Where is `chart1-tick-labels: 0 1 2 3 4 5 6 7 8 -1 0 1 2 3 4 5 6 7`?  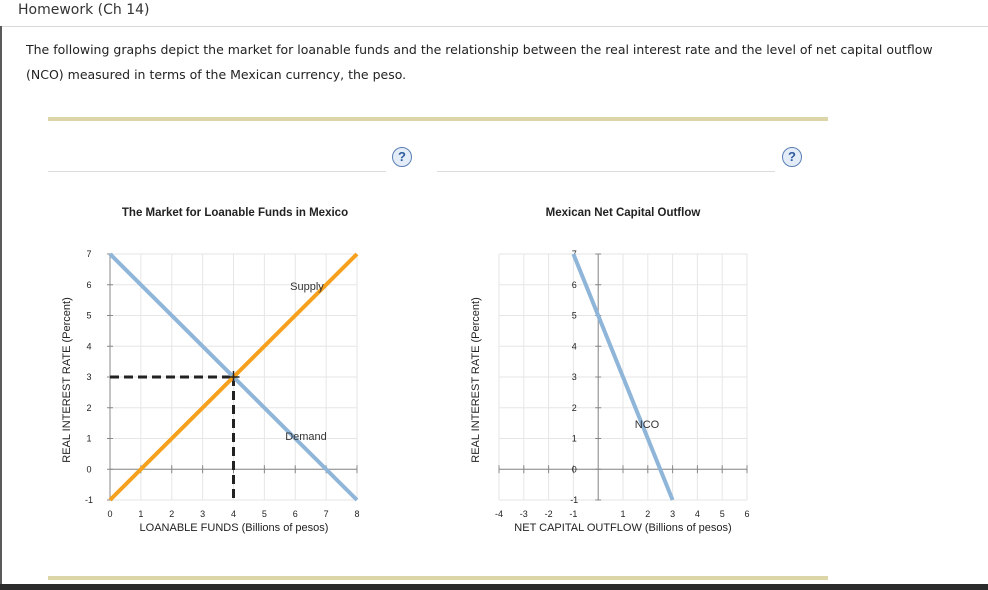
chart1-tick-labels: 0 1 2 3 4 5 6 7 8 -1 0 1 2 3 4 5 6 7 is located at coordinates (222, 384).